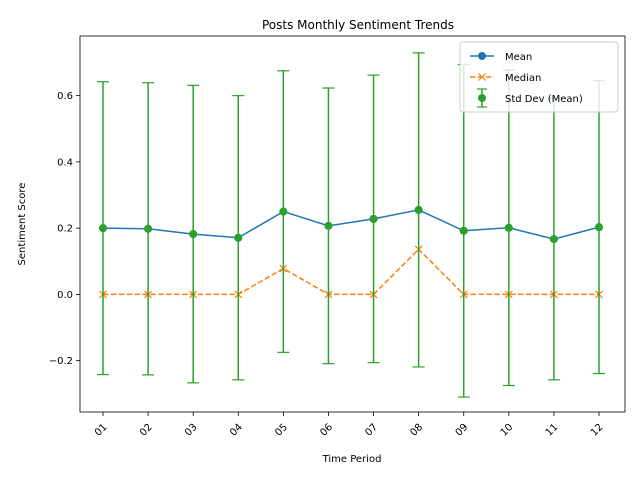  What do you see at coordinates (65, 295) in the screenshot?
I see `y-tick-label: 0.0` at bounding box center [65, 295].